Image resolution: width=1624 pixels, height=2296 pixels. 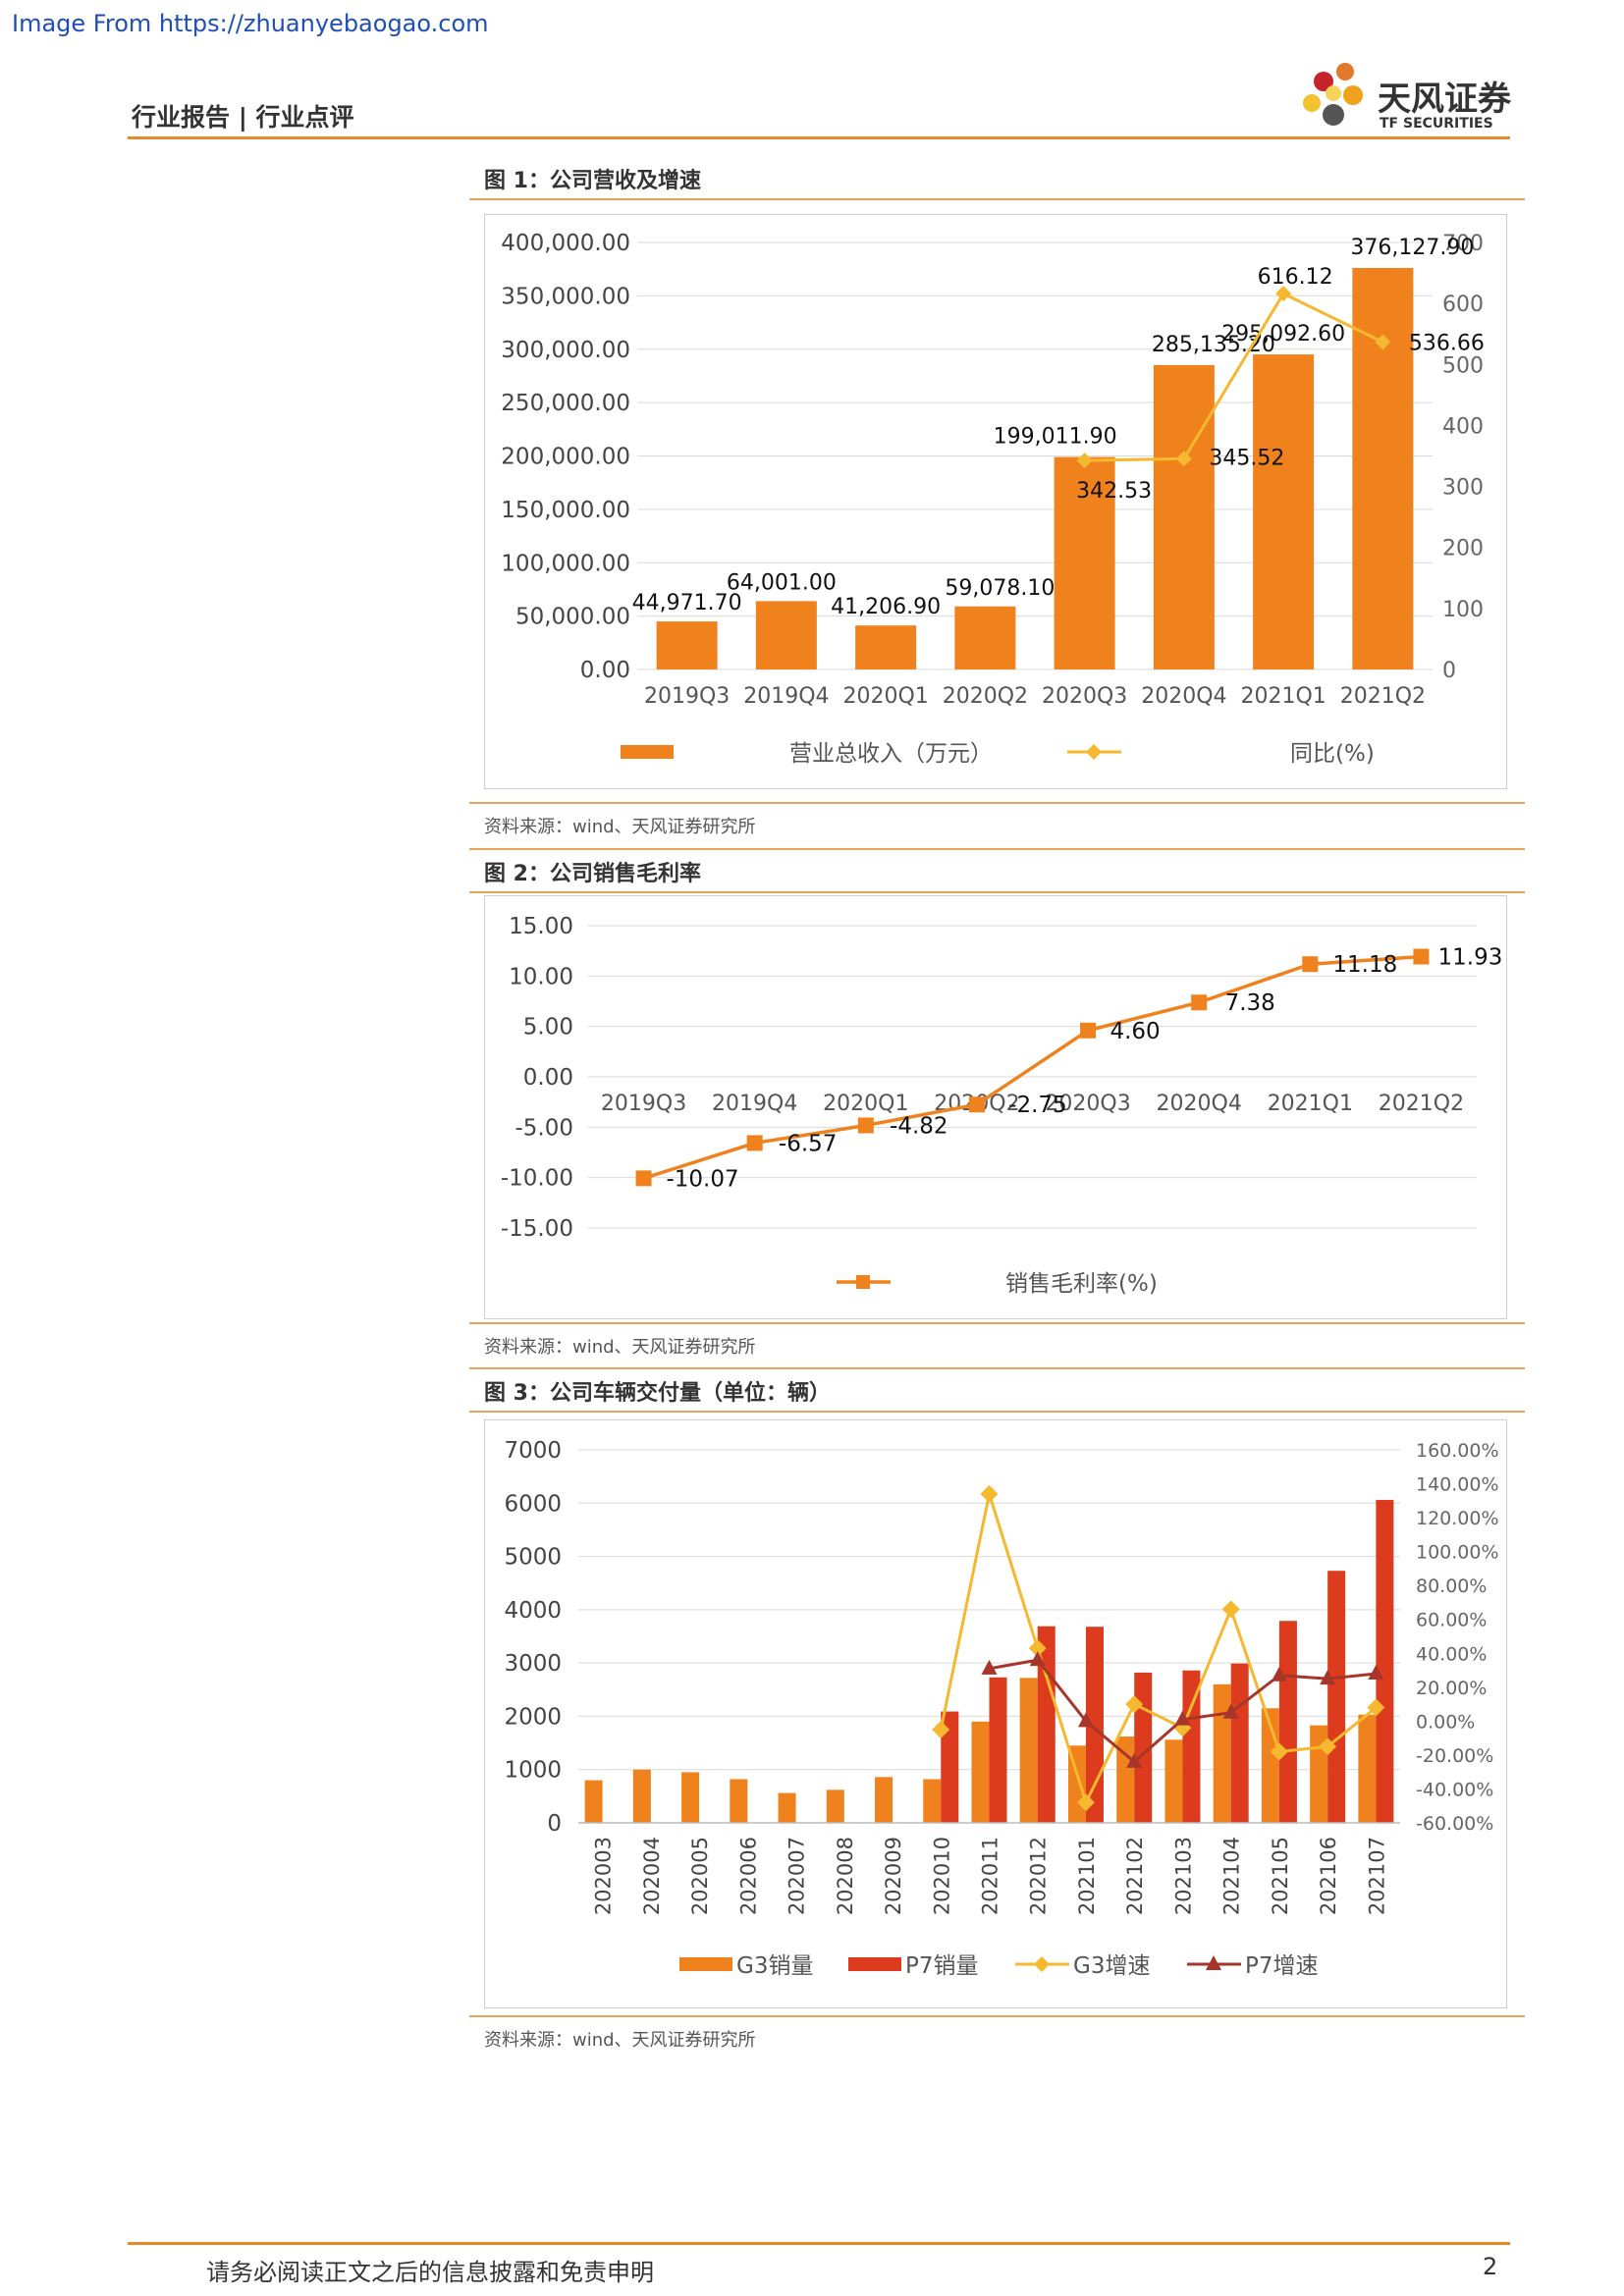 I want to click on y-tick-label: -10.00, so click(x=537, y=1179).